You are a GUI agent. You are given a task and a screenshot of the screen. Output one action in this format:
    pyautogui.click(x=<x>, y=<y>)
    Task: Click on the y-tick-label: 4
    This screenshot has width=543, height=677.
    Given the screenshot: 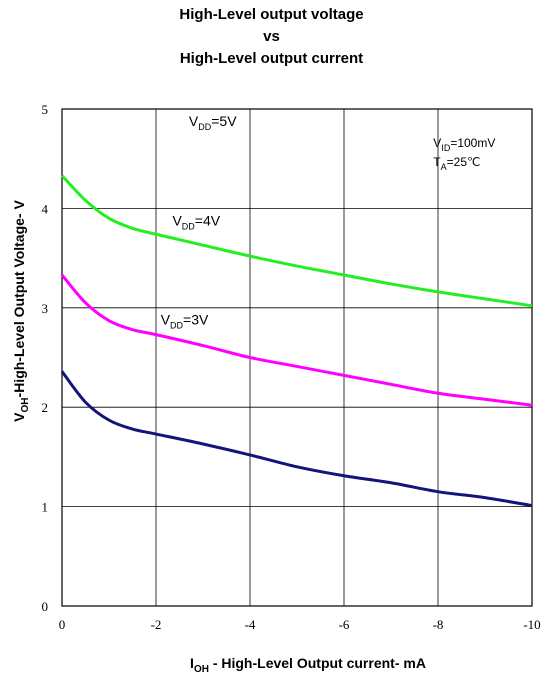 What is the action you would take?
    pyautogui.click(x=45, y=208)
    